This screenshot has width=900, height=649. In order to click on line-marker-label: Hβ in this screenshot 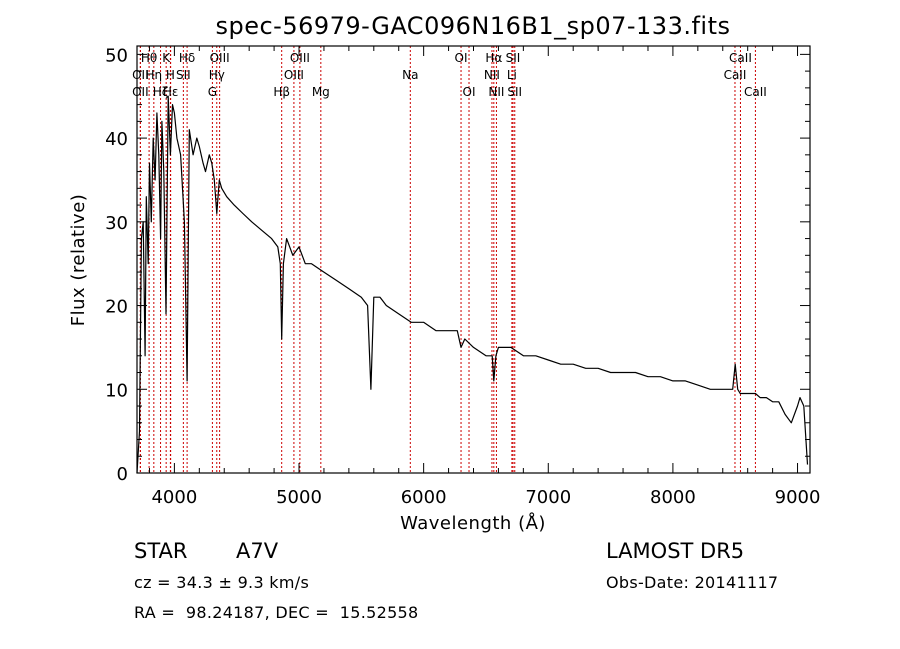, I will do `click(281, 92)`.